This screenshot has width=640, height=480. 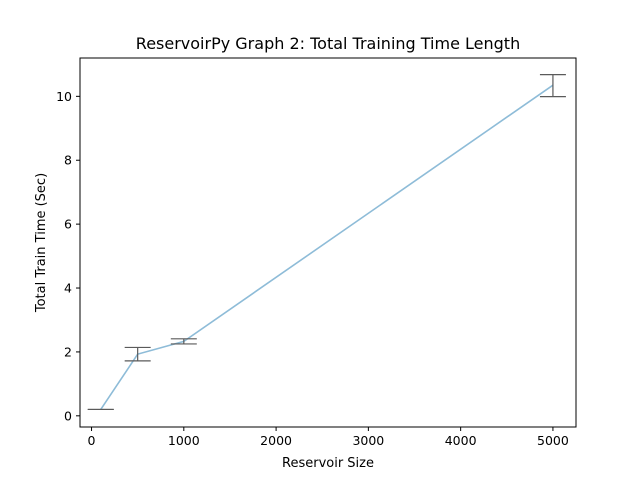 What do you see at coordinates (68, 160) in the screenshot?
I see `y-tick-label: 8` at bounding box center [68, 160].